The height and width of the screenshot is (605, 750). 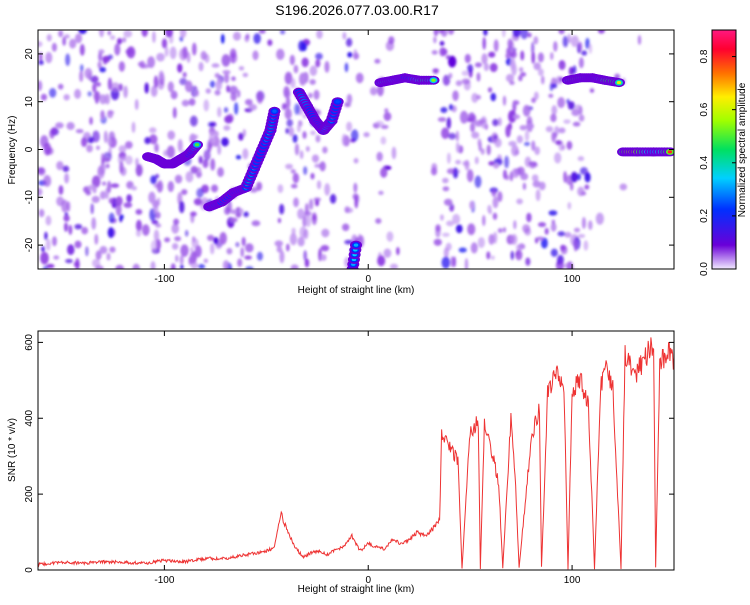 I want to click on y-tick-label: 200, so click(x=29, y=493).